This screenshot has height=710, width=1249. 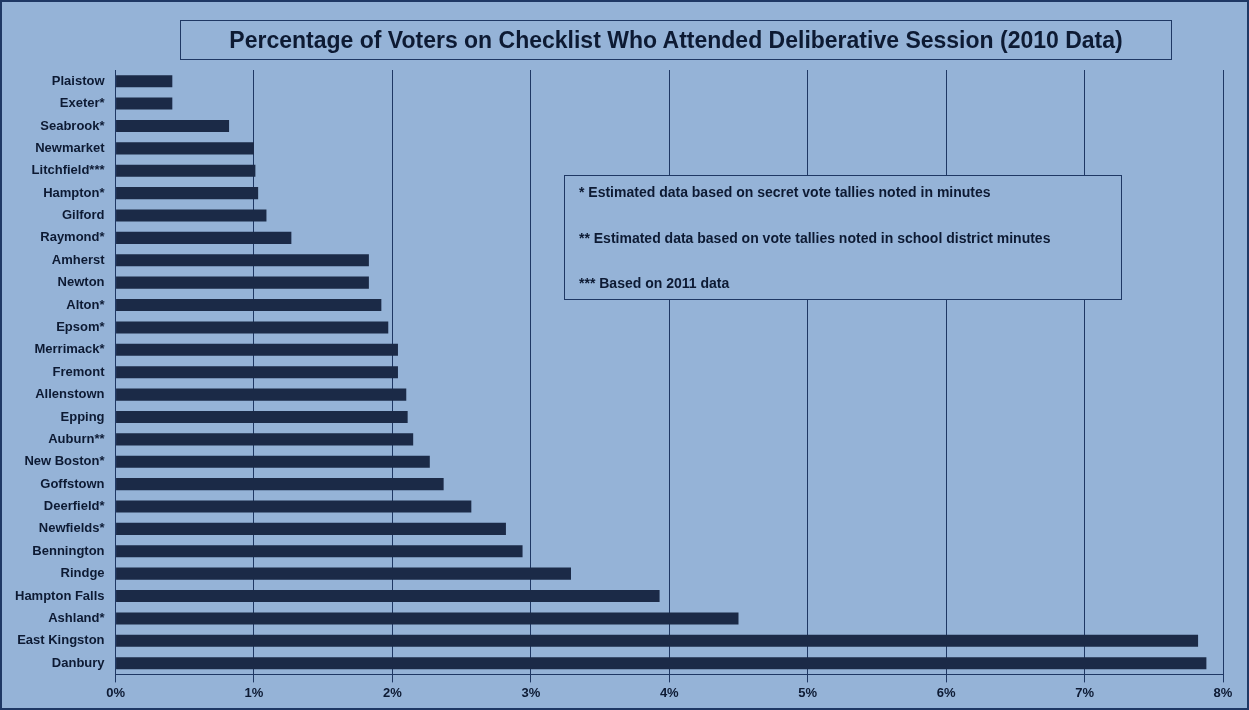 I want to click on annotation: ** Estimated data based on vote tallies noted in school district minutes, so click(x=815, y=237).